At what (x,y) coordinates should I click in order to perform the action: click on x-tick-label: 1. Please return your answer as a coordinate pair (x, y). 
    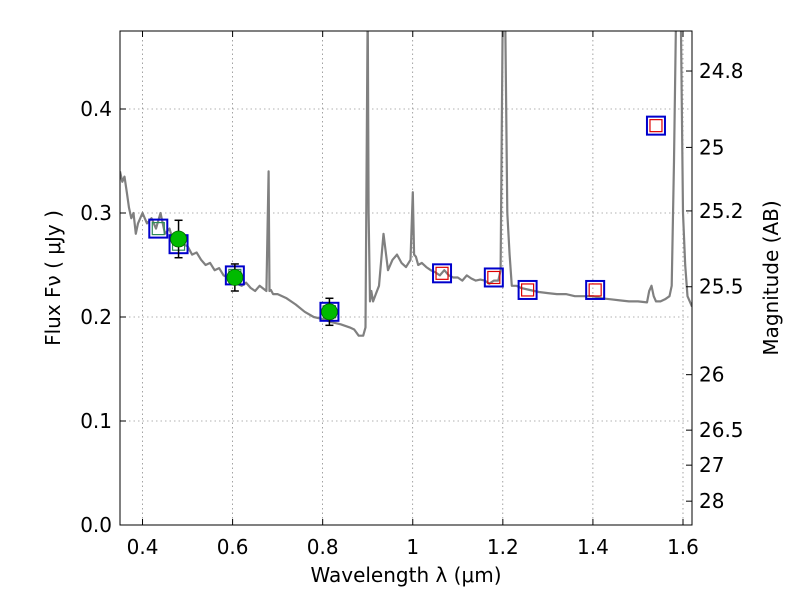
    Looking at the image, I should click on (412, 547).